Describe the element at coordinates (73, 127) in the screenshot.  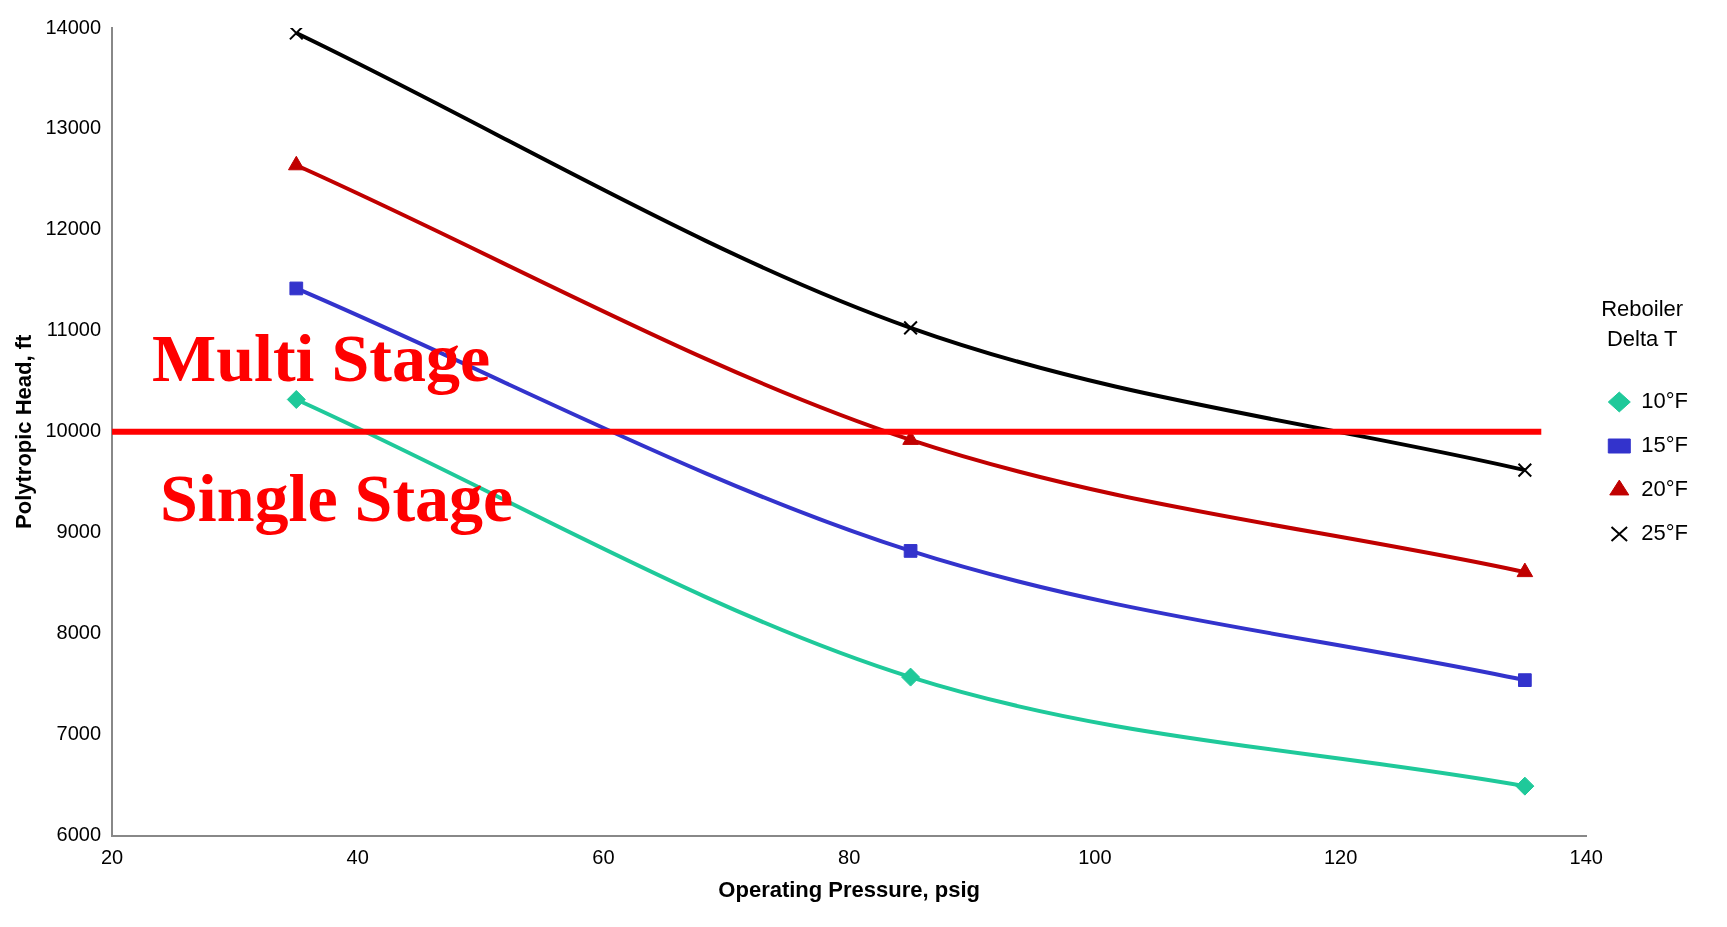
I see `y-tick-label: 13000` at that location.